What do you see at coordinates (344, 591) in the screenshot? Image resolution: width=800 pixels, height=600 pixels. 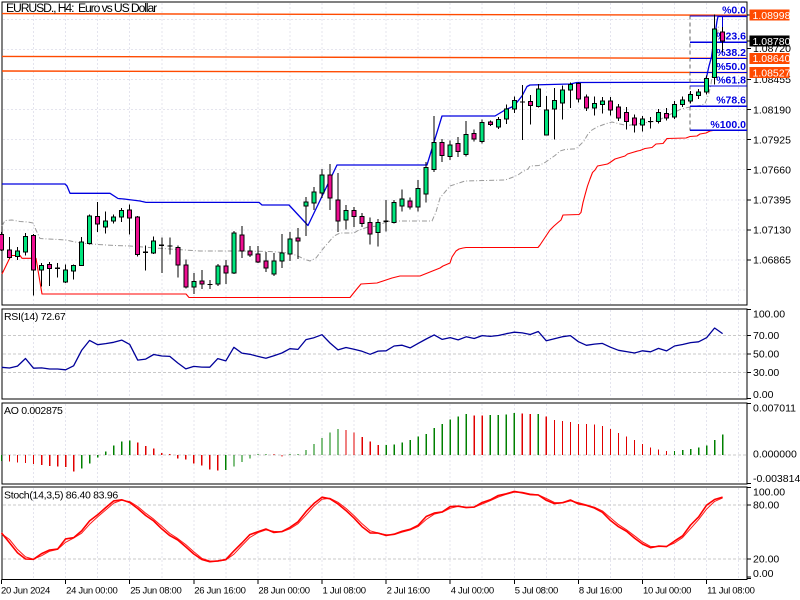 I see `svg-text: 1 Jul 08:00` at bounding box center [344, 591].